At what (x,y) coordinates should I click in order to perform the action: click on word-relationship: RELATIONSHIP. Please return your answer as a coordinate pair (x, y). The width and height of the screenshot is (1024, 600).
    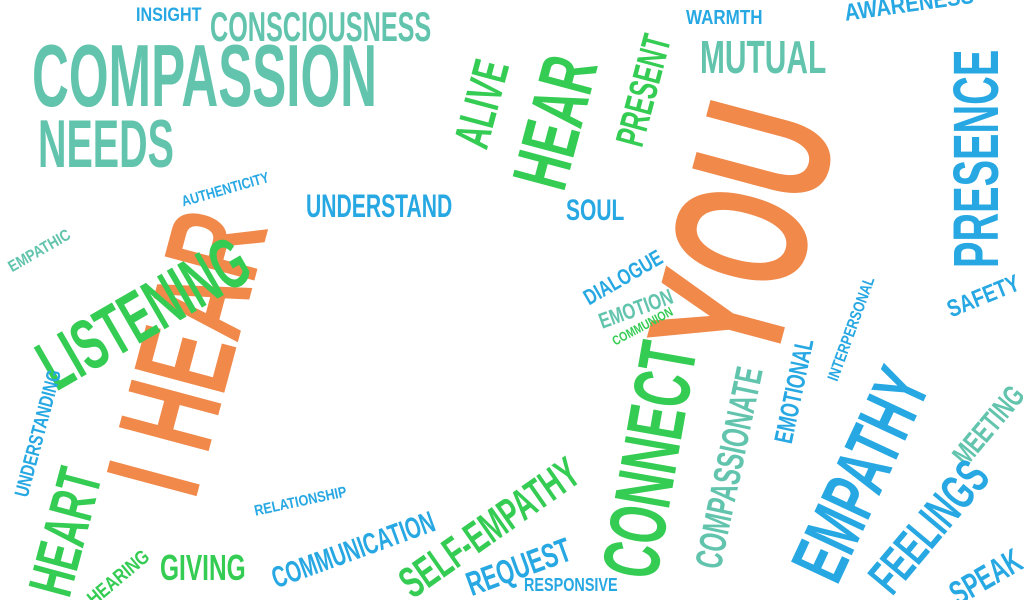
    Looking at the image, I should click on (300, 501).